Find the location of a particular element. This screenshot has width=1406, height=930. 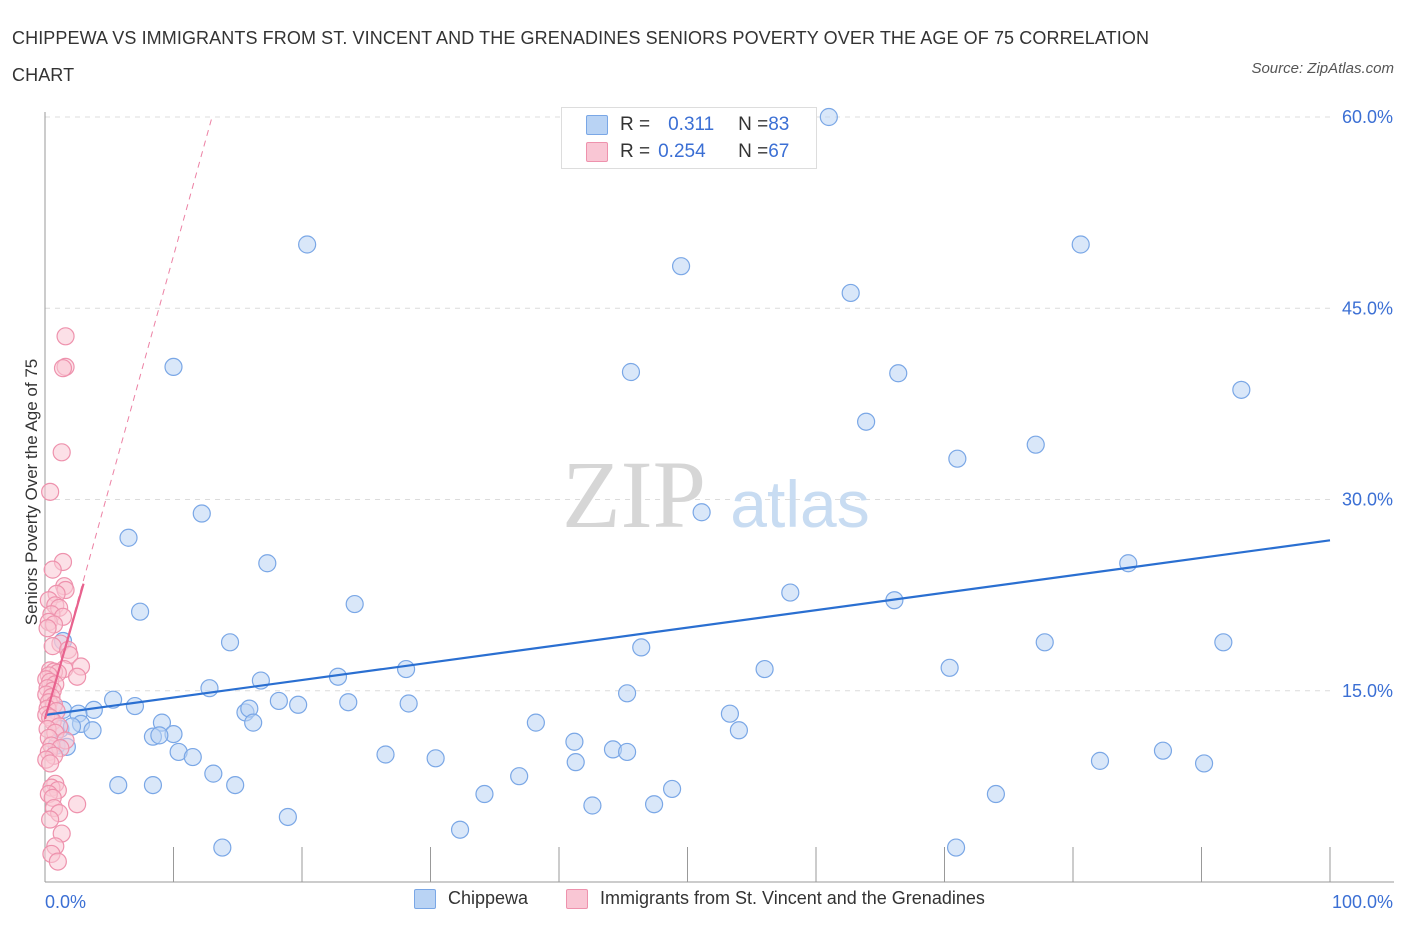

series-immigrants is located at coordinates (64, 599).